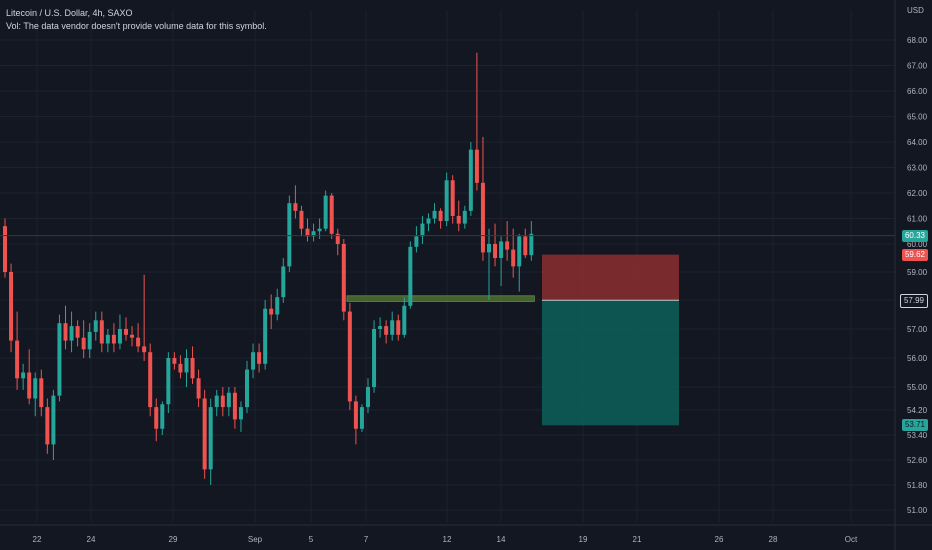 This screenshot has width=932, height=550. Describe the element at coordinates (440, 298) in the screenshot. I see `support-zone` at that location.